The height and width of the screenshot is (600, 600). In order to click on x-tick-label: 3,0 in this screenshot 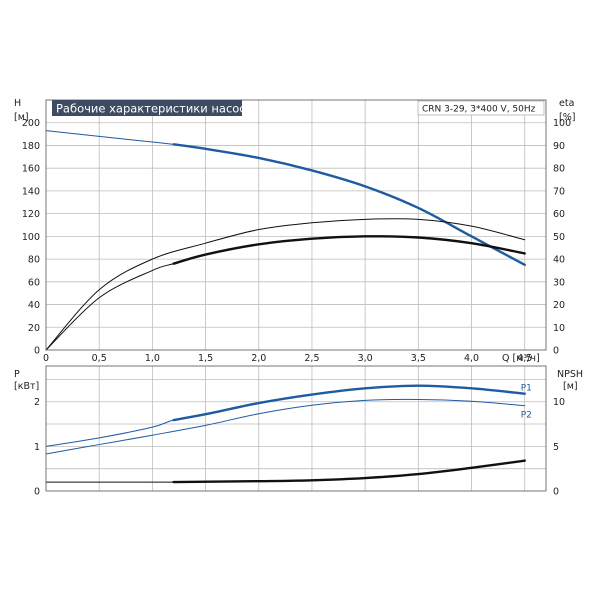, I will do `click(365, 358)`.